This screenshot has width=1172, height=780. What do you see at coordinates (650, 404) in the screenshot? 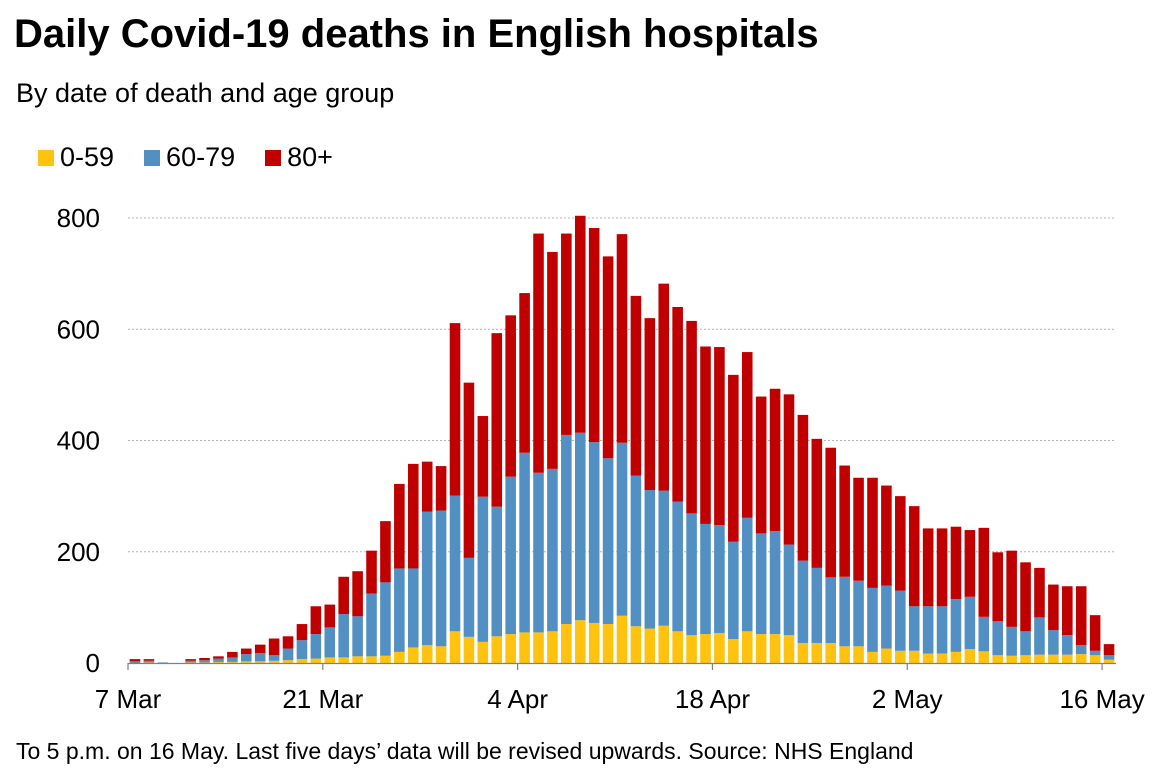
I see `bar-80plus-13-Apr` at bounding box center [650, 404].